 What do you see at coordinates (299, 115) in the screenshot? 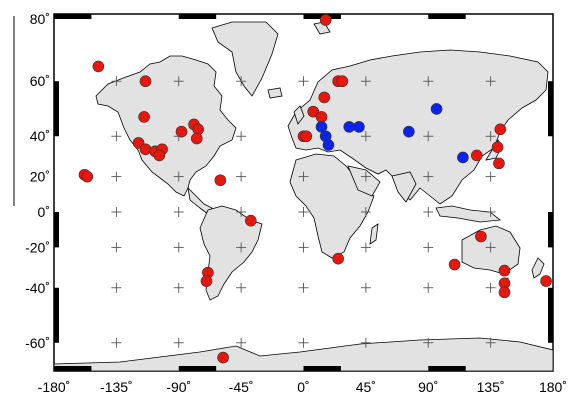
I see `british-isles` at bounding box center [299, 115].